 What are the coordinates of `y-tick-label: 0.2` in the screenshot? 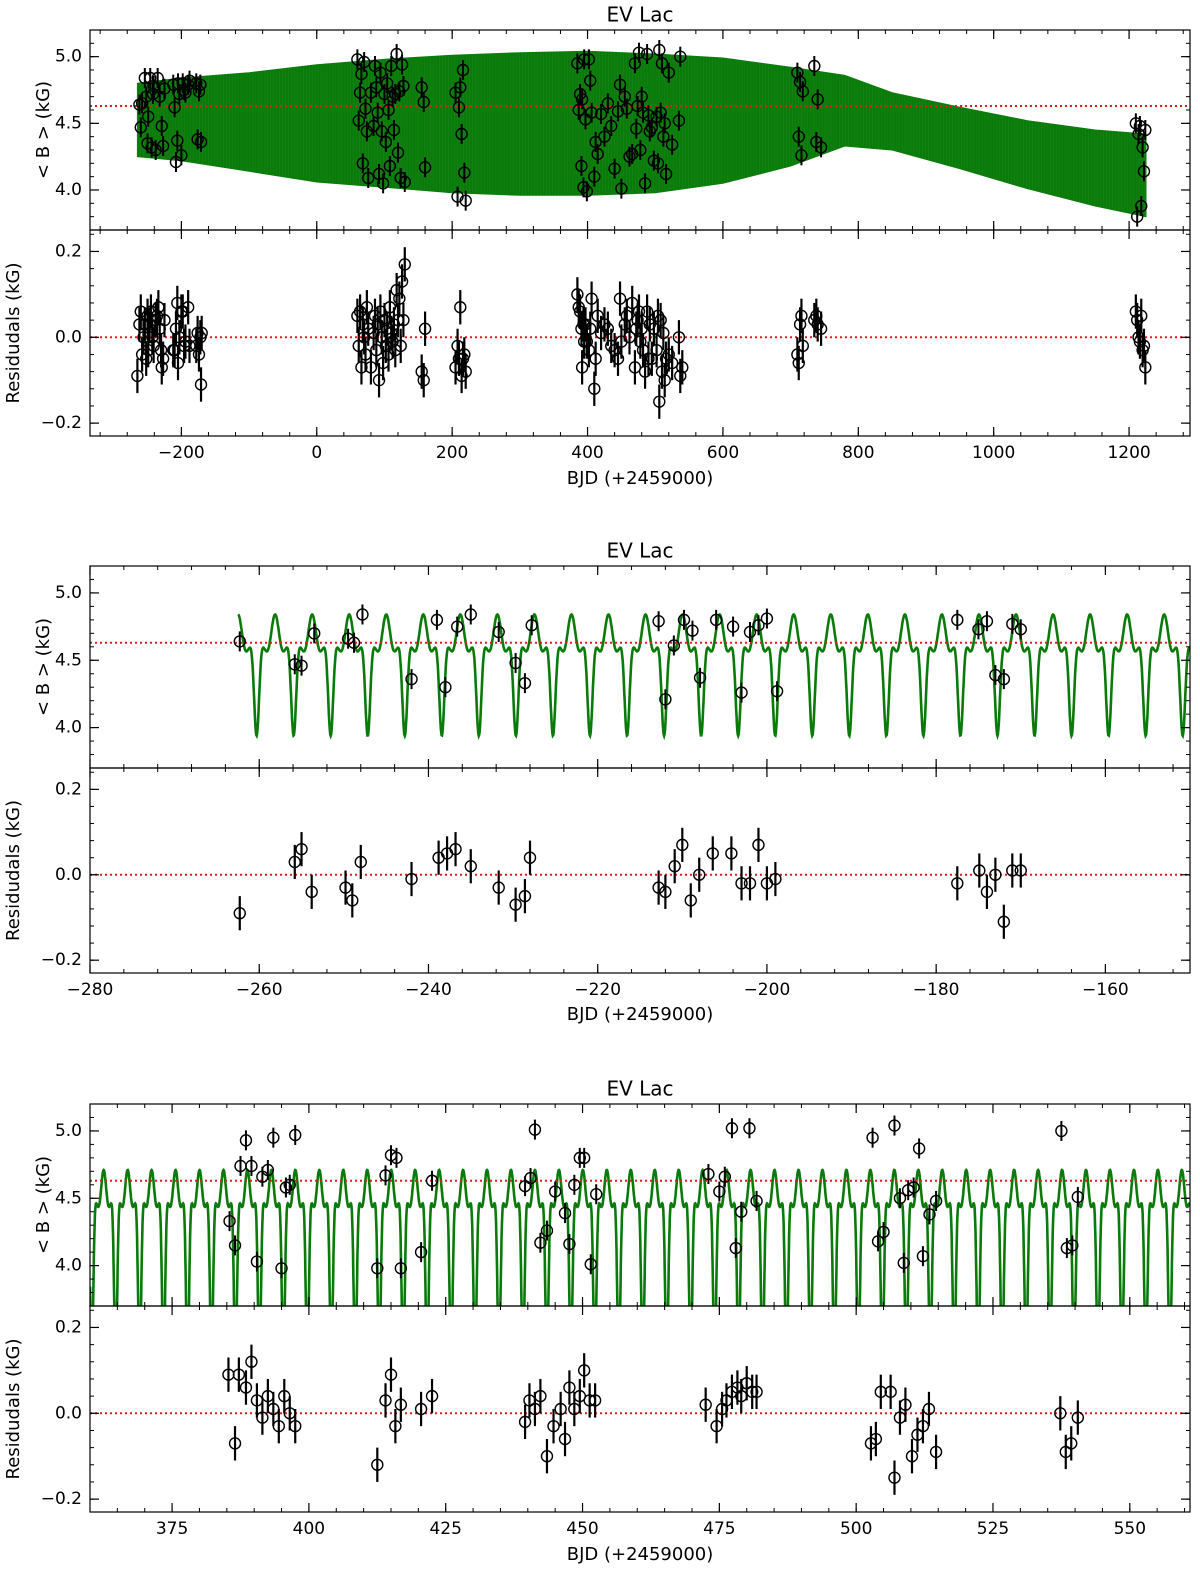 It's located at (68, 251).